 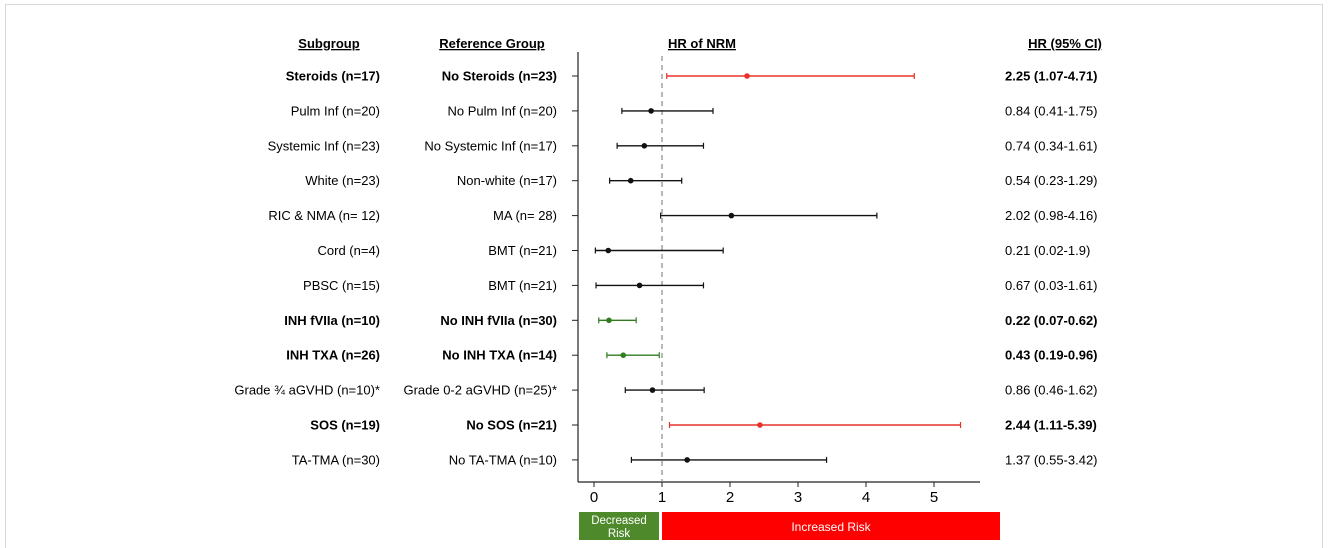 I want to click on reference-group-label: Non-white (n=17), so click(x=507, y=180).